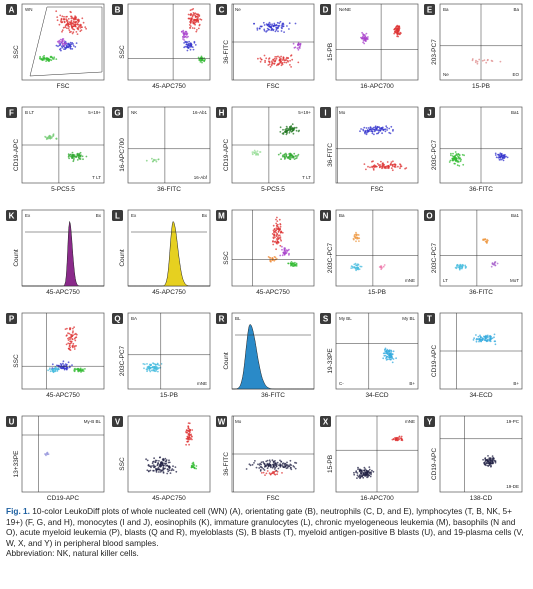  What do you see at coordinates (226, 361) in the screenshot?
I see `y-axis-label: Count` at bounding box center [226, 361].